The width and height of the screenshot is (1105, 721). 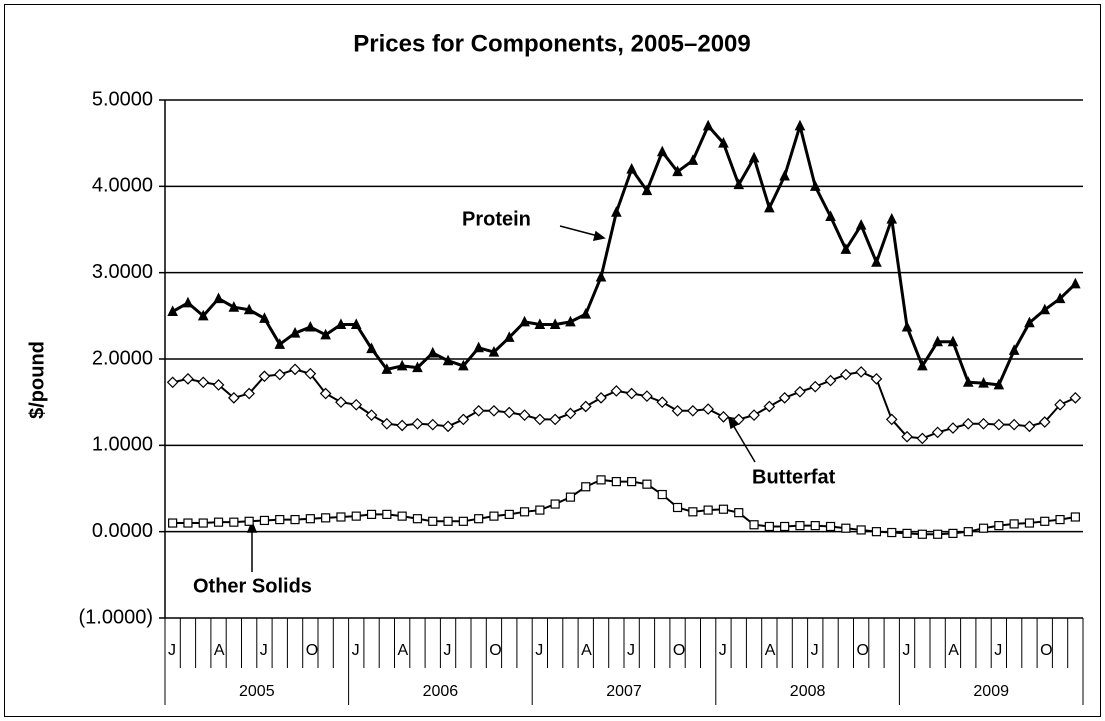 What do you see at coordinates (122, 272) in the screenshot?
I see `y-tick-label: 3.0000` at bounding box center [122, 272].